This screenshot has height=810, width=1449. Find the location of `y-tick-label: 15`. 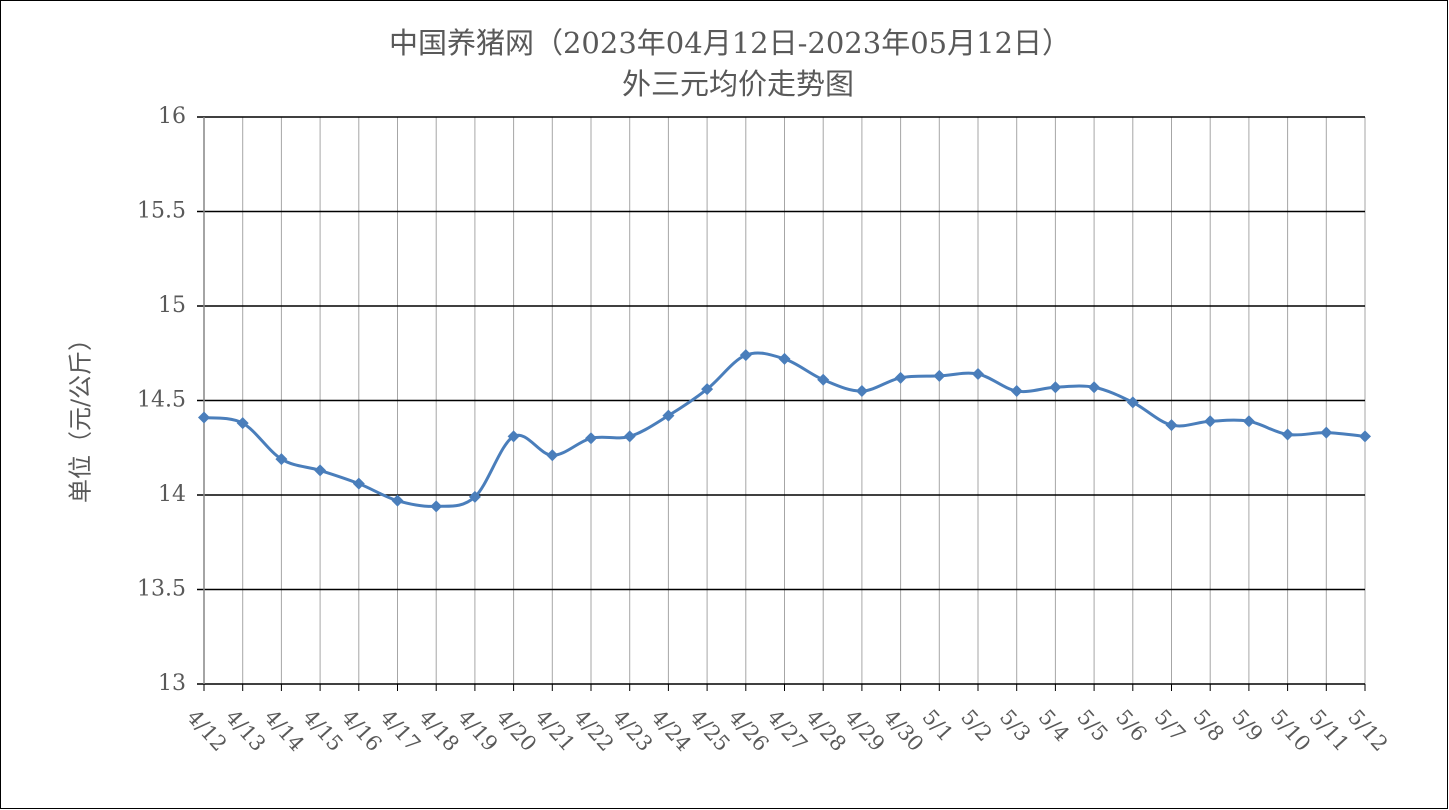

y-tick-label: 15 is located at coordinates (172, 305).